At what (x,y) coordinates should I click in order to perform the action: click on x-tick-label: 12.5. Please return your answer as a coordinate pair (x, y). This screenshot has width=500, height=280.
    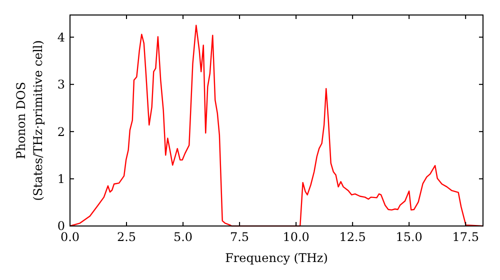
    Looking at the image, I should click on (352, 237).